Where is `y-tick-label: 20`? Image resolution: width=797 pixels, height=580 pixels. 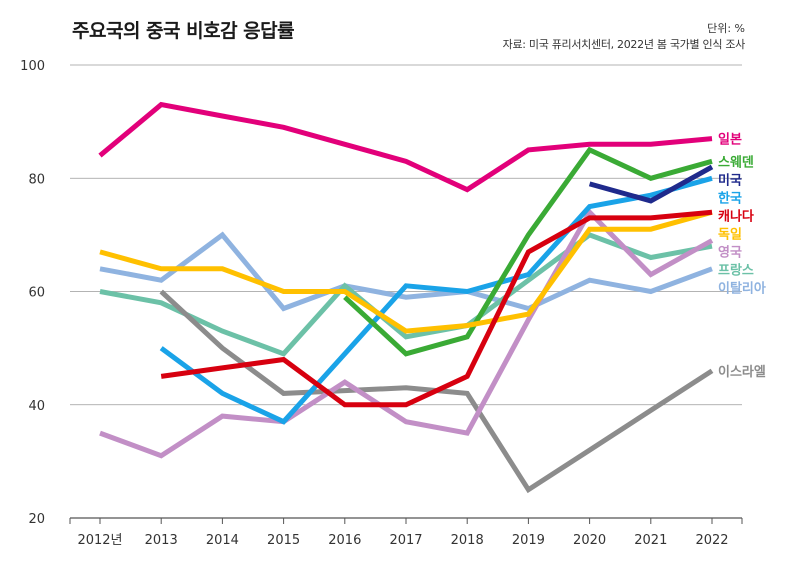 y-tick-label: 20 is located at coordinates (36, 519).